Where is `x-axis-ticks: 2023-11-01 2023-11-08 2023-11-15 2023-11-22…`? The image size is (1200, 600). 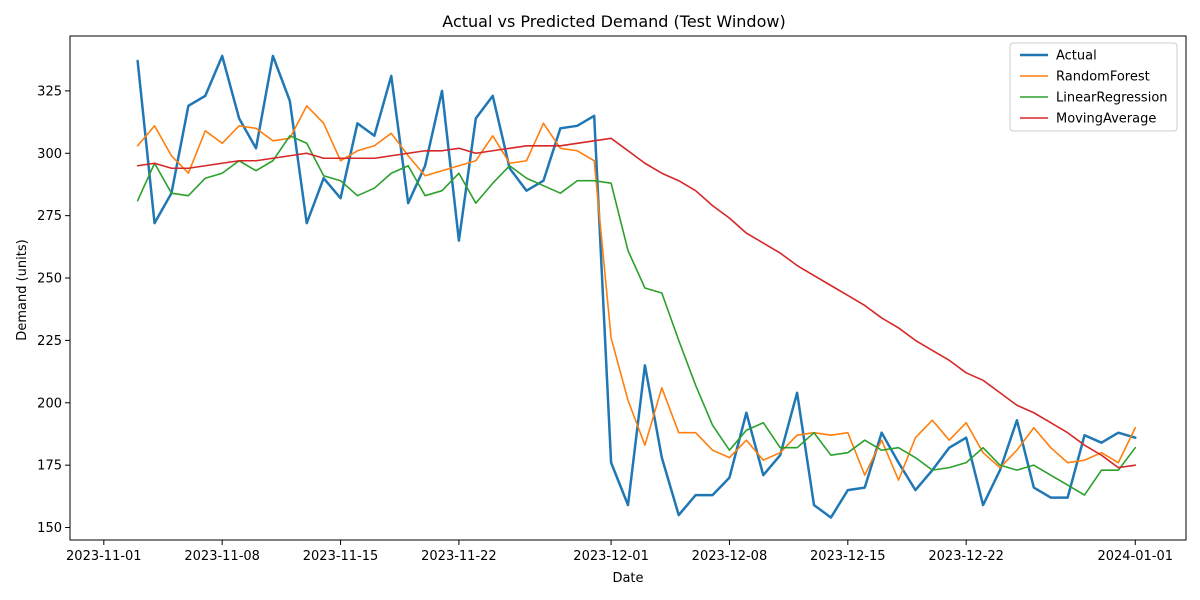
x-axis-ticks: 2023-11-01 2023-11-08 2023-11-15 2023-11-22… is located at coordinates (619, 552).